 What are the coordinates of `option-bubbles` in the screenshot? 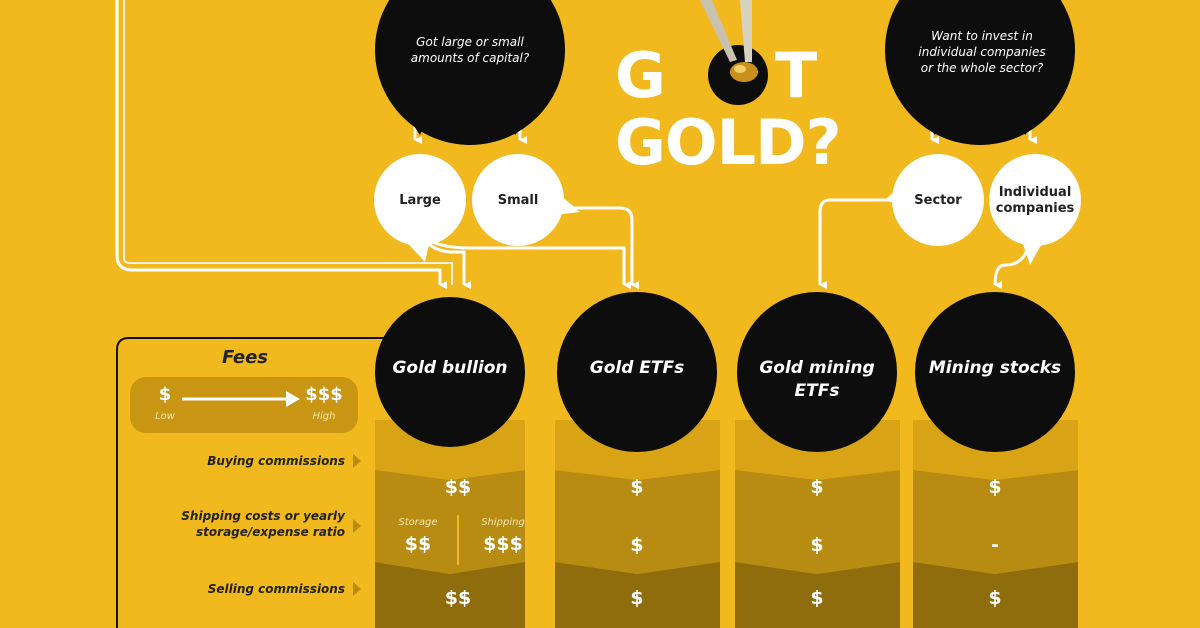 It's located at (727, 209).